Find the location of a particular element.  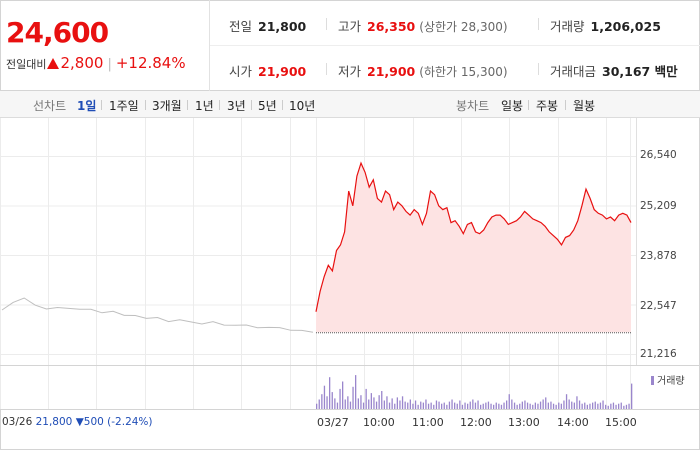

period-1y-button: 1년 is located at coordinates (204, 106).